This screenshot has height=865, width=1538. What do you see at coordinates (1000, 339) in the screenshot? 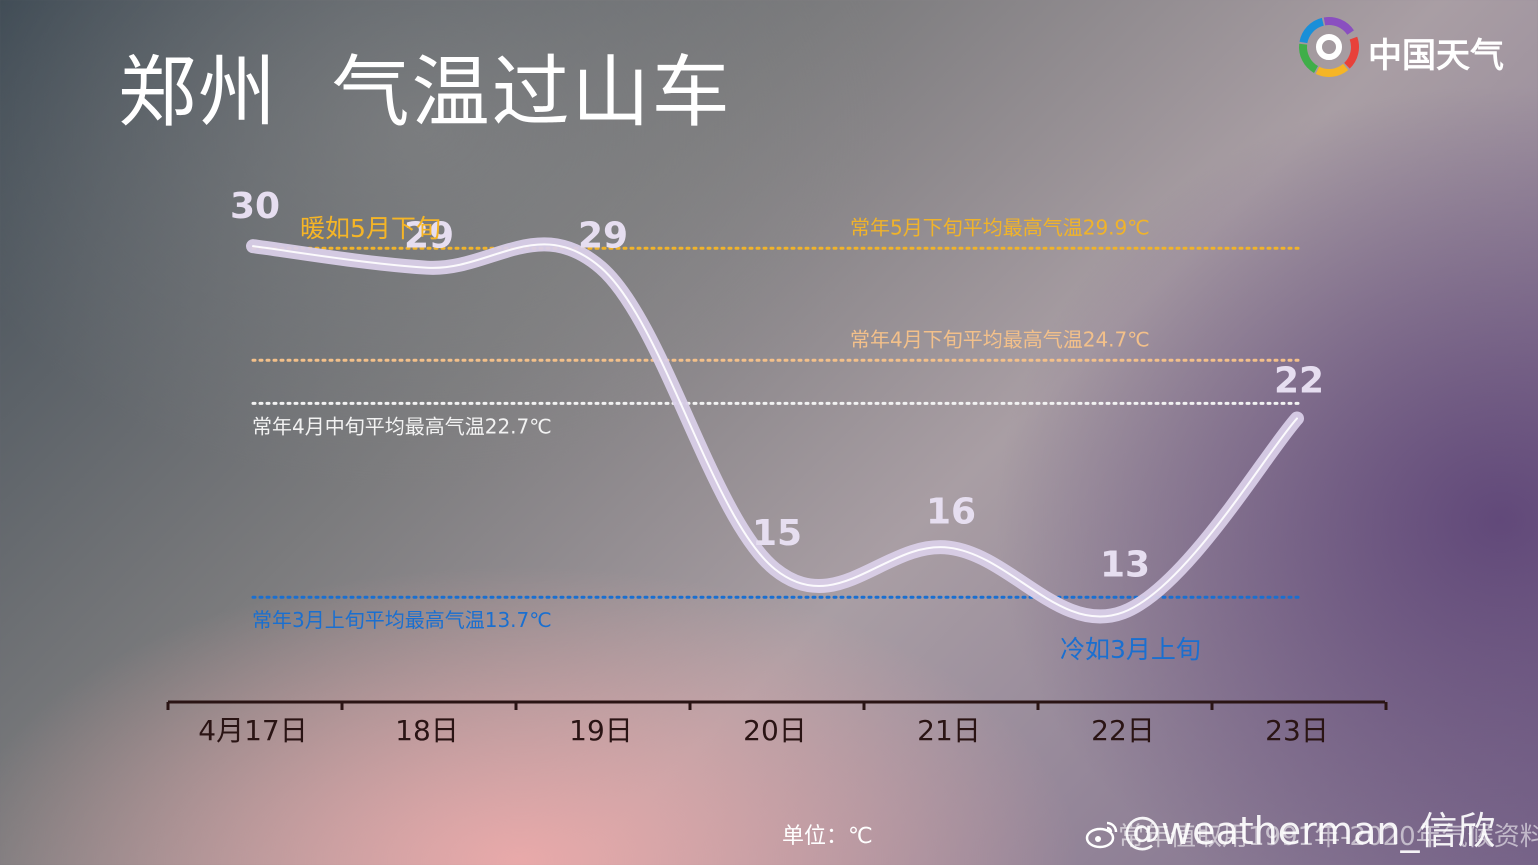
I see `reference-line-label: 常年4月下旬平均最高气温24.7℃` at bounding box center [1000, 339].